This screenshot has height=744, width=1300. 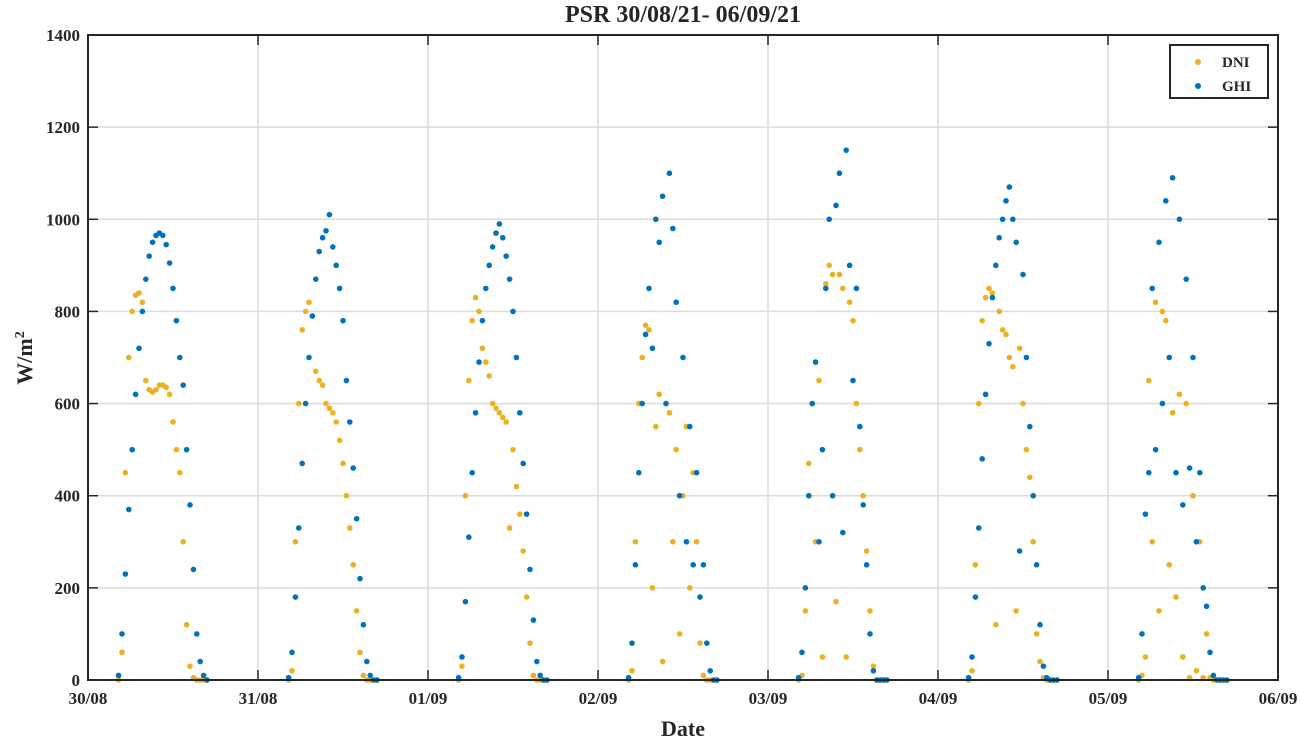 What do you see at coordinates (1198, 86) in the screenshot?
I see `legend-marker-ghi` at bounding box center [1198, 86].